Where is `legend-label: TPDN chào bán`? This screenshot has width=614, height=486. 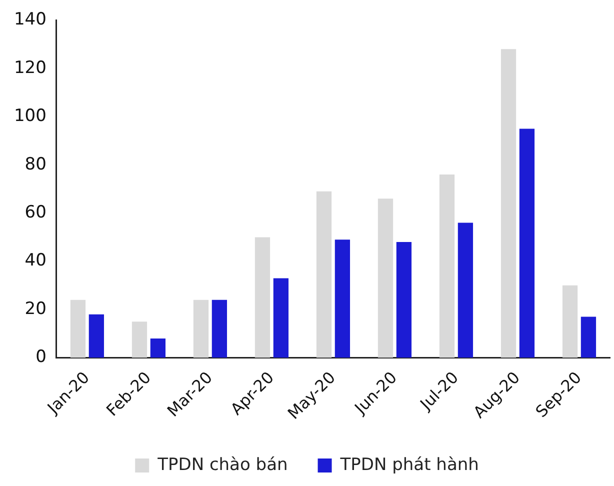
legend-label: TPDN chào bán is located at coordinates (222, 464).